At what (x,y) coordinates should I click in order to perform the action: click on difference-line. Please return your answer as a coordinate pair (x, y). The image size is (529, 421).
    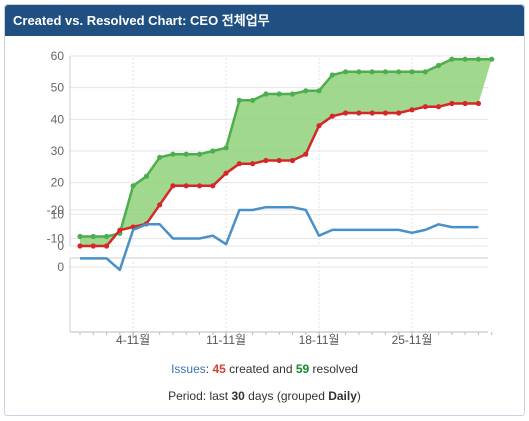
    Looking at the image, I should click on (279, 238).